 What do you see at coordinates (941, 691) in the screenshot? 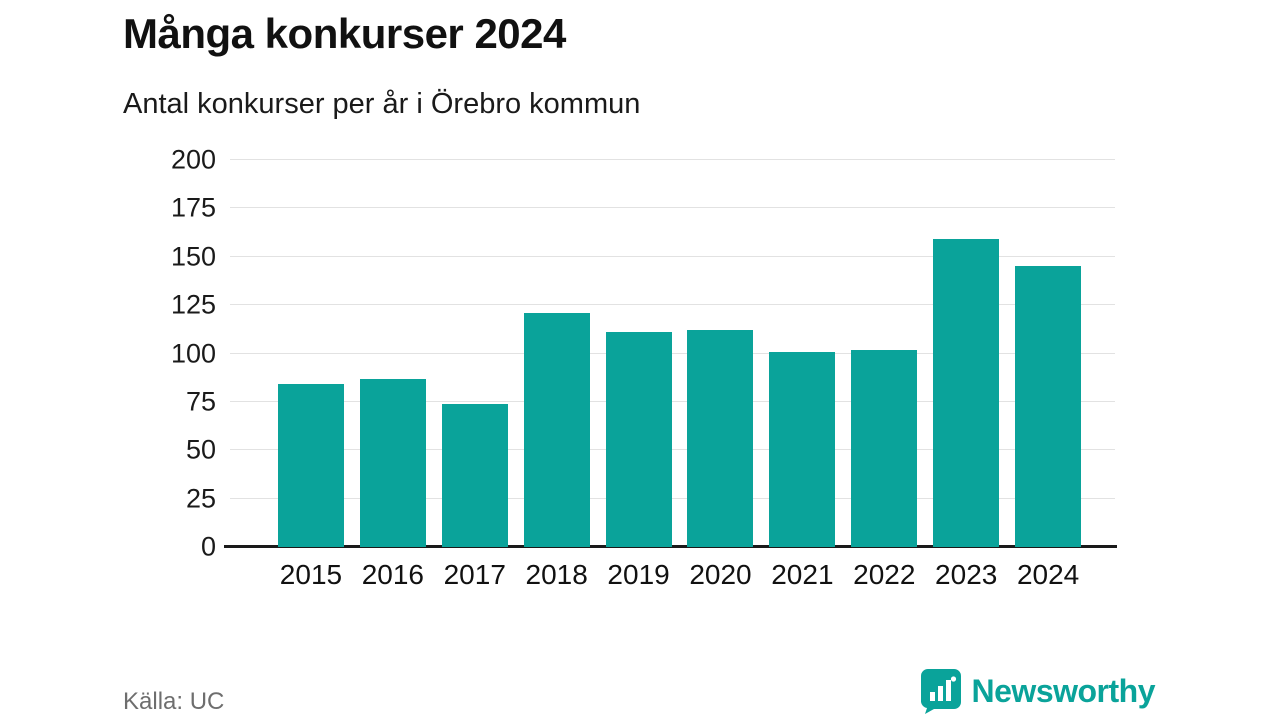
I see `newsworthy-logo-icon` at bounding box center [941, 691].